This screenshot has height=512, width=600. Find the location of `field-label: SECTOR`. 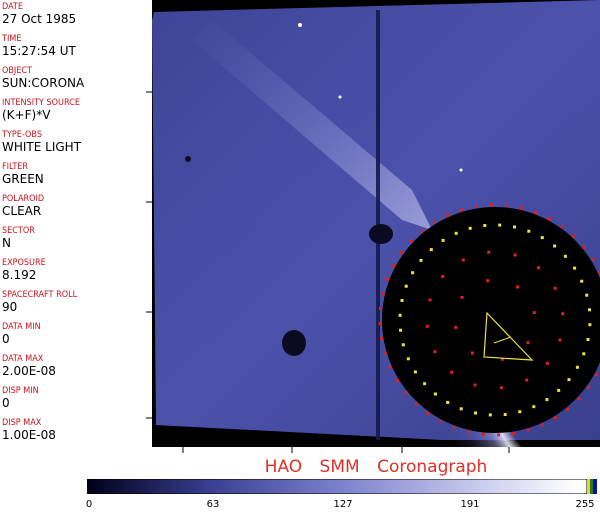

field-label: SECTOR is located at coordinates (18, 231).